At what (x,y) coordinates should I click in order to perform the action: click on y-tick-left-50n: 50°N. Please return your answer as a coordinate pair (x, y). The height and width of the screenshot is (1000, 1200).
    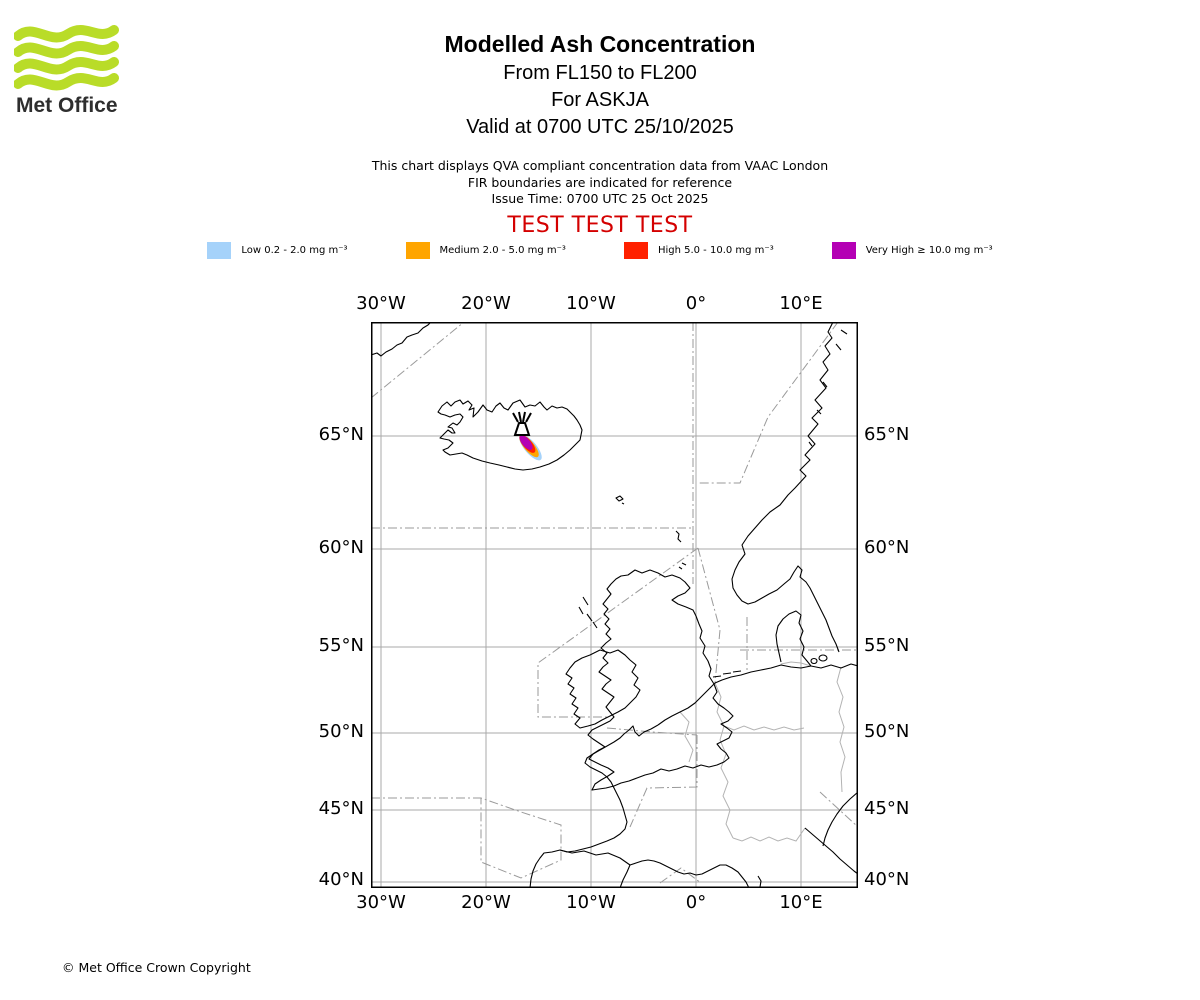
    Looking at the image, I should click on (341, 731).